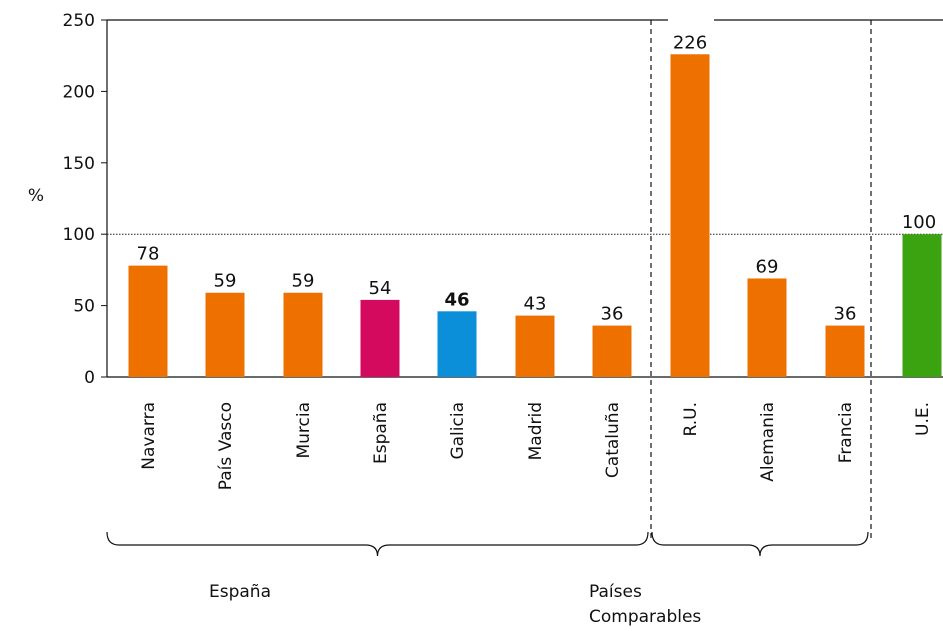 The image size is (943, 631). I want to click on category-label: Cataluña, so click(613, 440).